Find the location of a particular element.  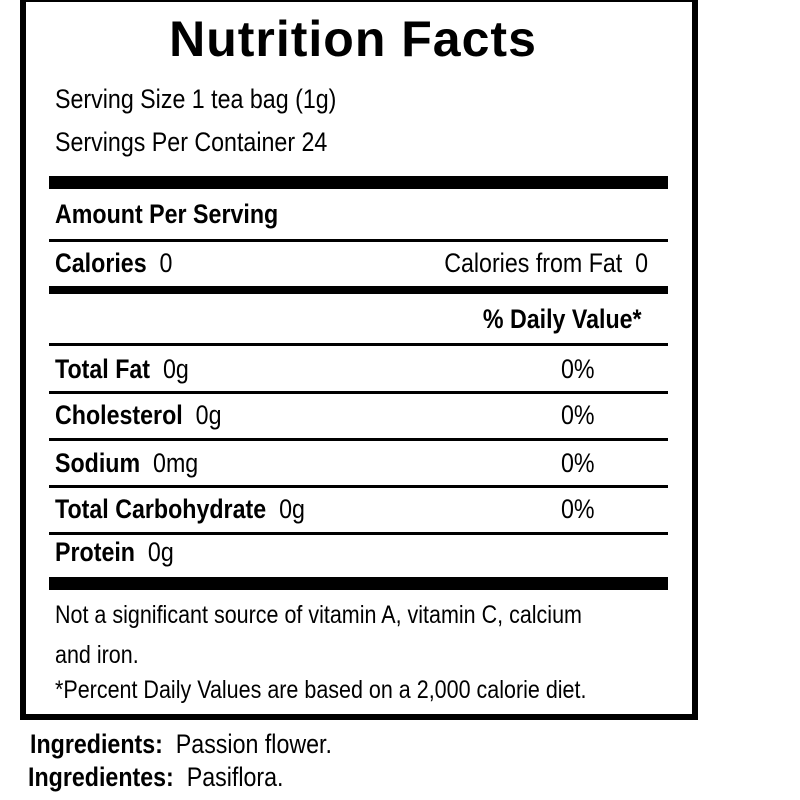

label-title: Nutrition Facts is located at coordinates (353, 39).